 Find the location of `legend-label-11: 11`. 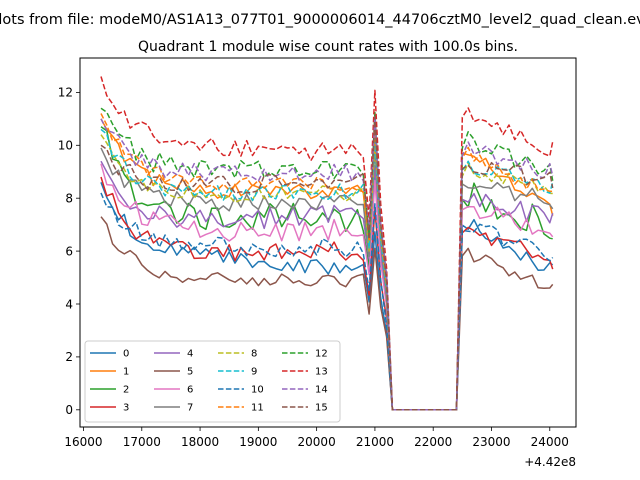

legend-label-11: 11 is located at coordinates (257, 408).